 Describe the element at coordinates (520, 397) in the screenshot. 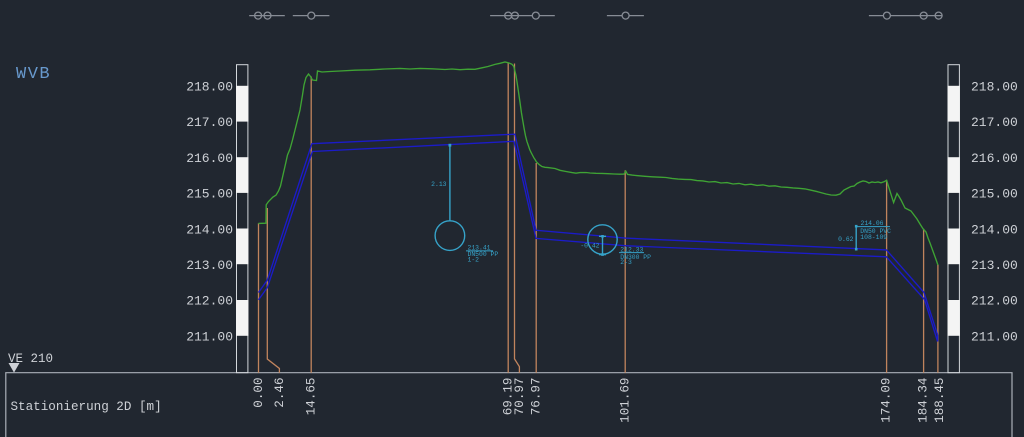

I see `svg-text: 70.97` at that location.